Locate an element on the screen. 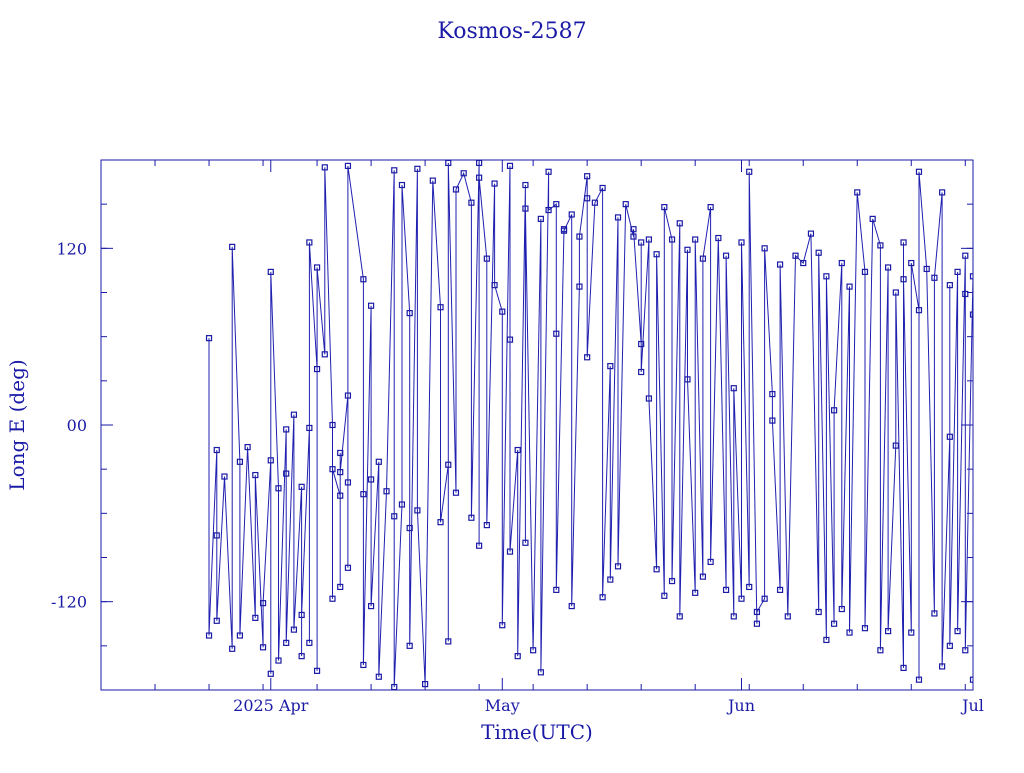 This screenshot has width=1024, height=773. x-axis-title: Time(UTC) is located at coordinates (537, 732).